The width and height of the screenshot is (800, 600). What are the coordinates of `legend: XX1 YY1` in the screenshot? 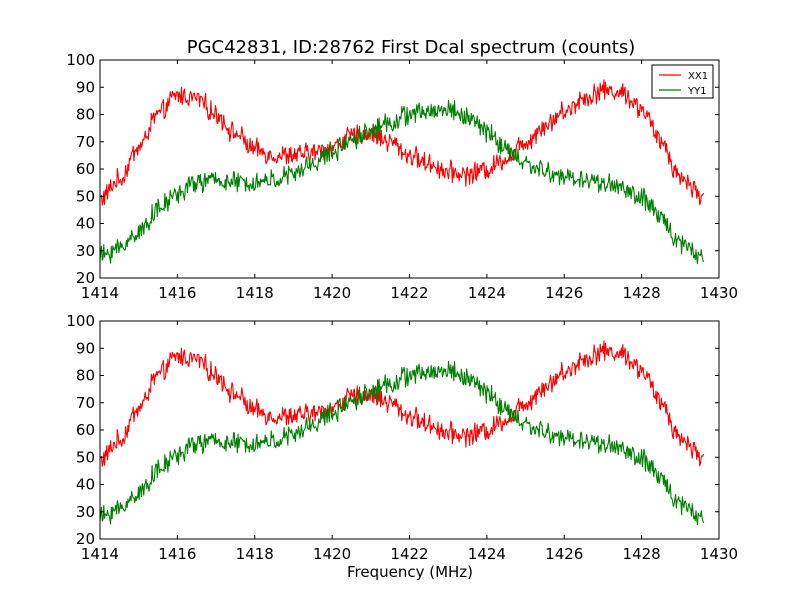 It's located at (682, 81).